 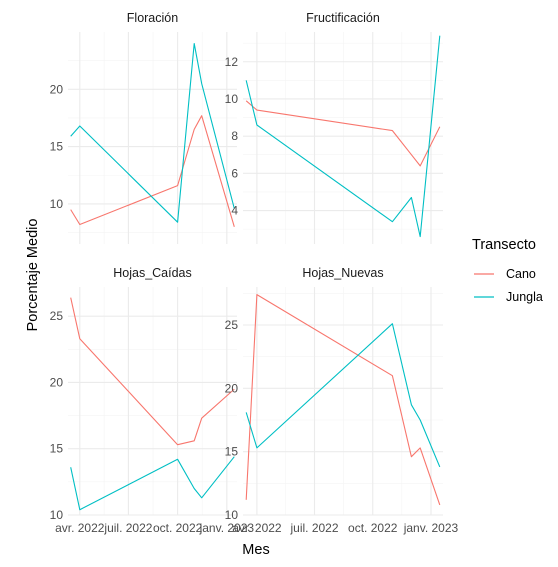 I want to click on legend: Transecto Cano Jungla, so click(x=507, y=270).